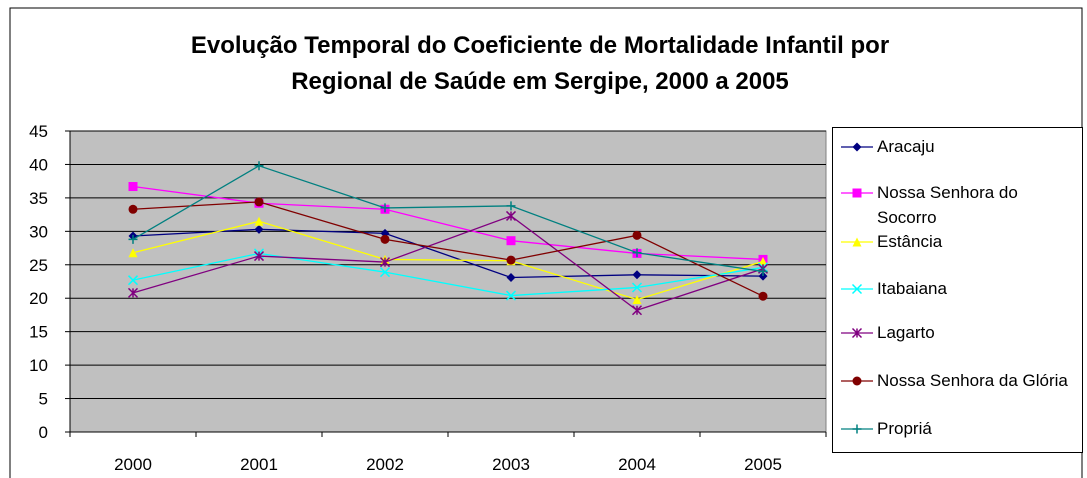  I want to click on legend-label: Estância, so click(910, 241).